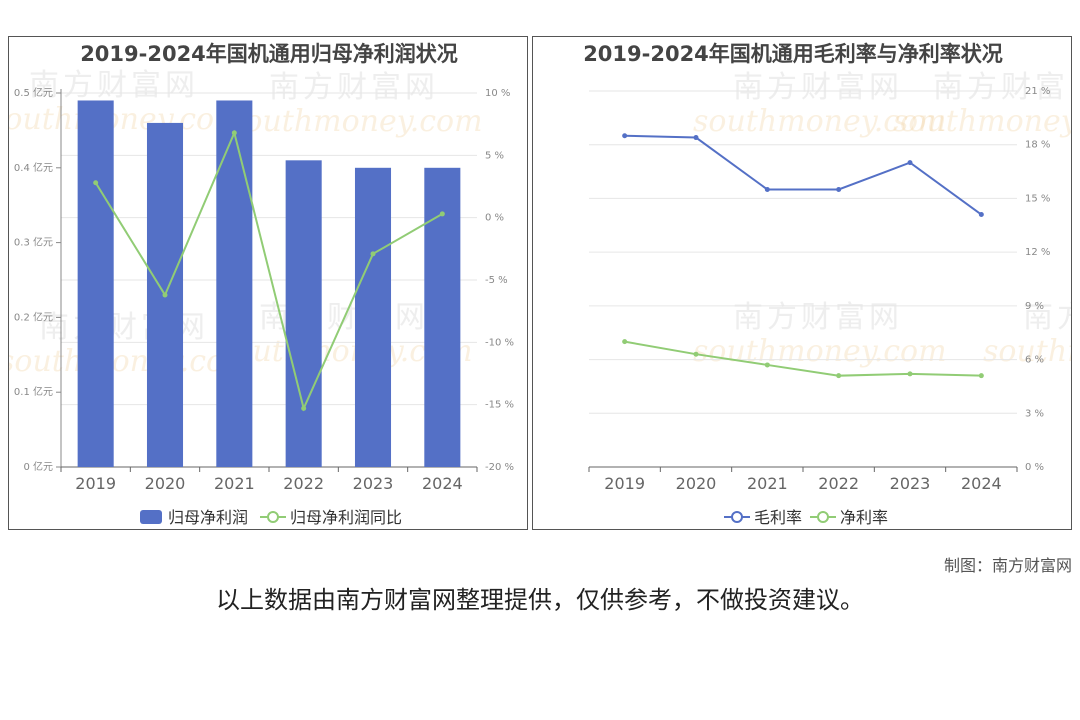  I want to click on right-tick-label: 18 %, so click(1037, 145).